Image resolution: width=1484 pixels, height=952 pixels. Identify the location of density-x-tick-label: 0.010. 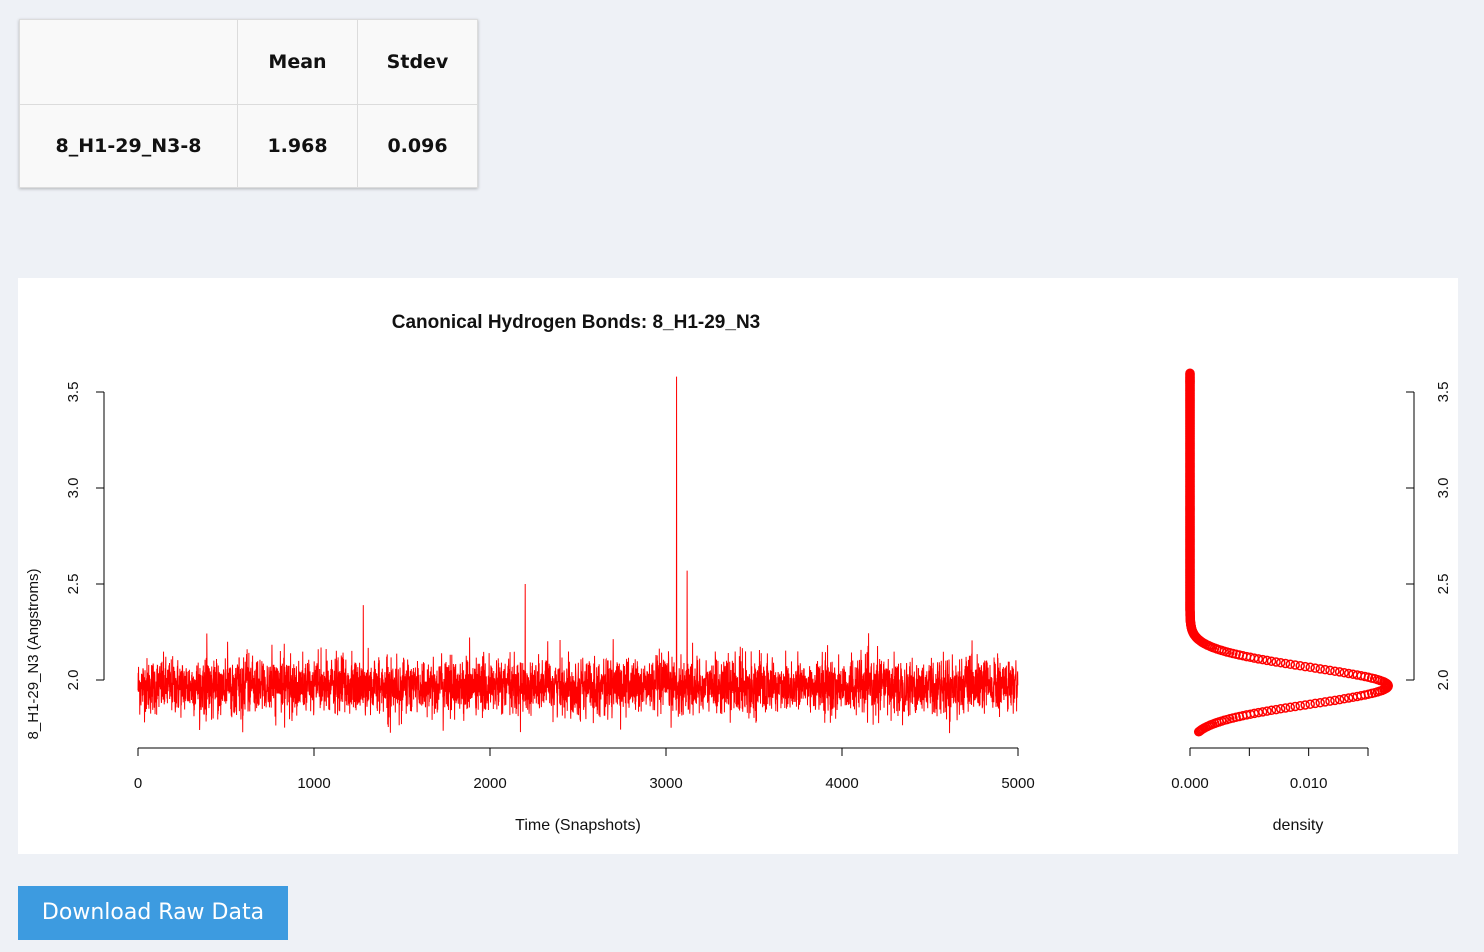
(1309, 783).